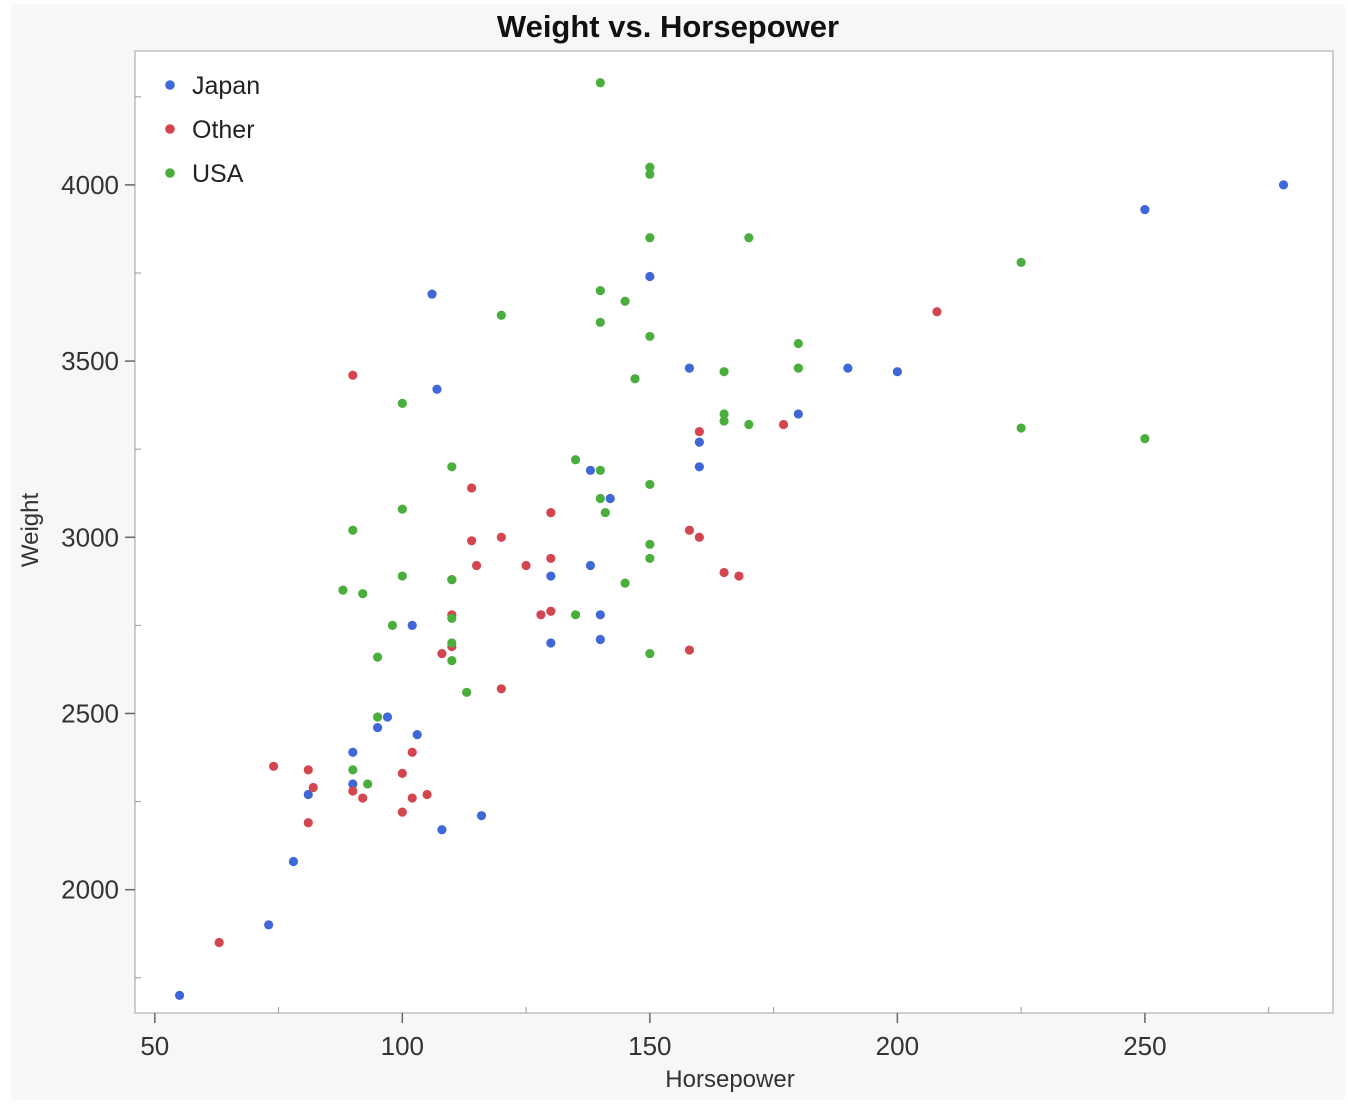 The height and width of the screenshot is (1110, 1348). What do you see at coordinates (218, 174) in the screenshot?
I see `legend-label: USA` at bounding box center [218, 174].